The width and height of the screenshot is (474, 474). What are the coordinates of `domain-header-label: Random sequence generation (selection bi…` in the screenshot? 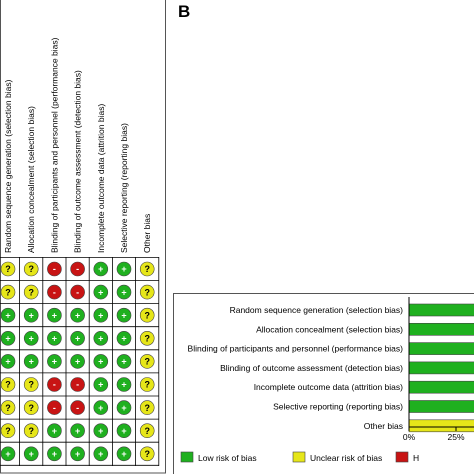 It's located at (8, 166).